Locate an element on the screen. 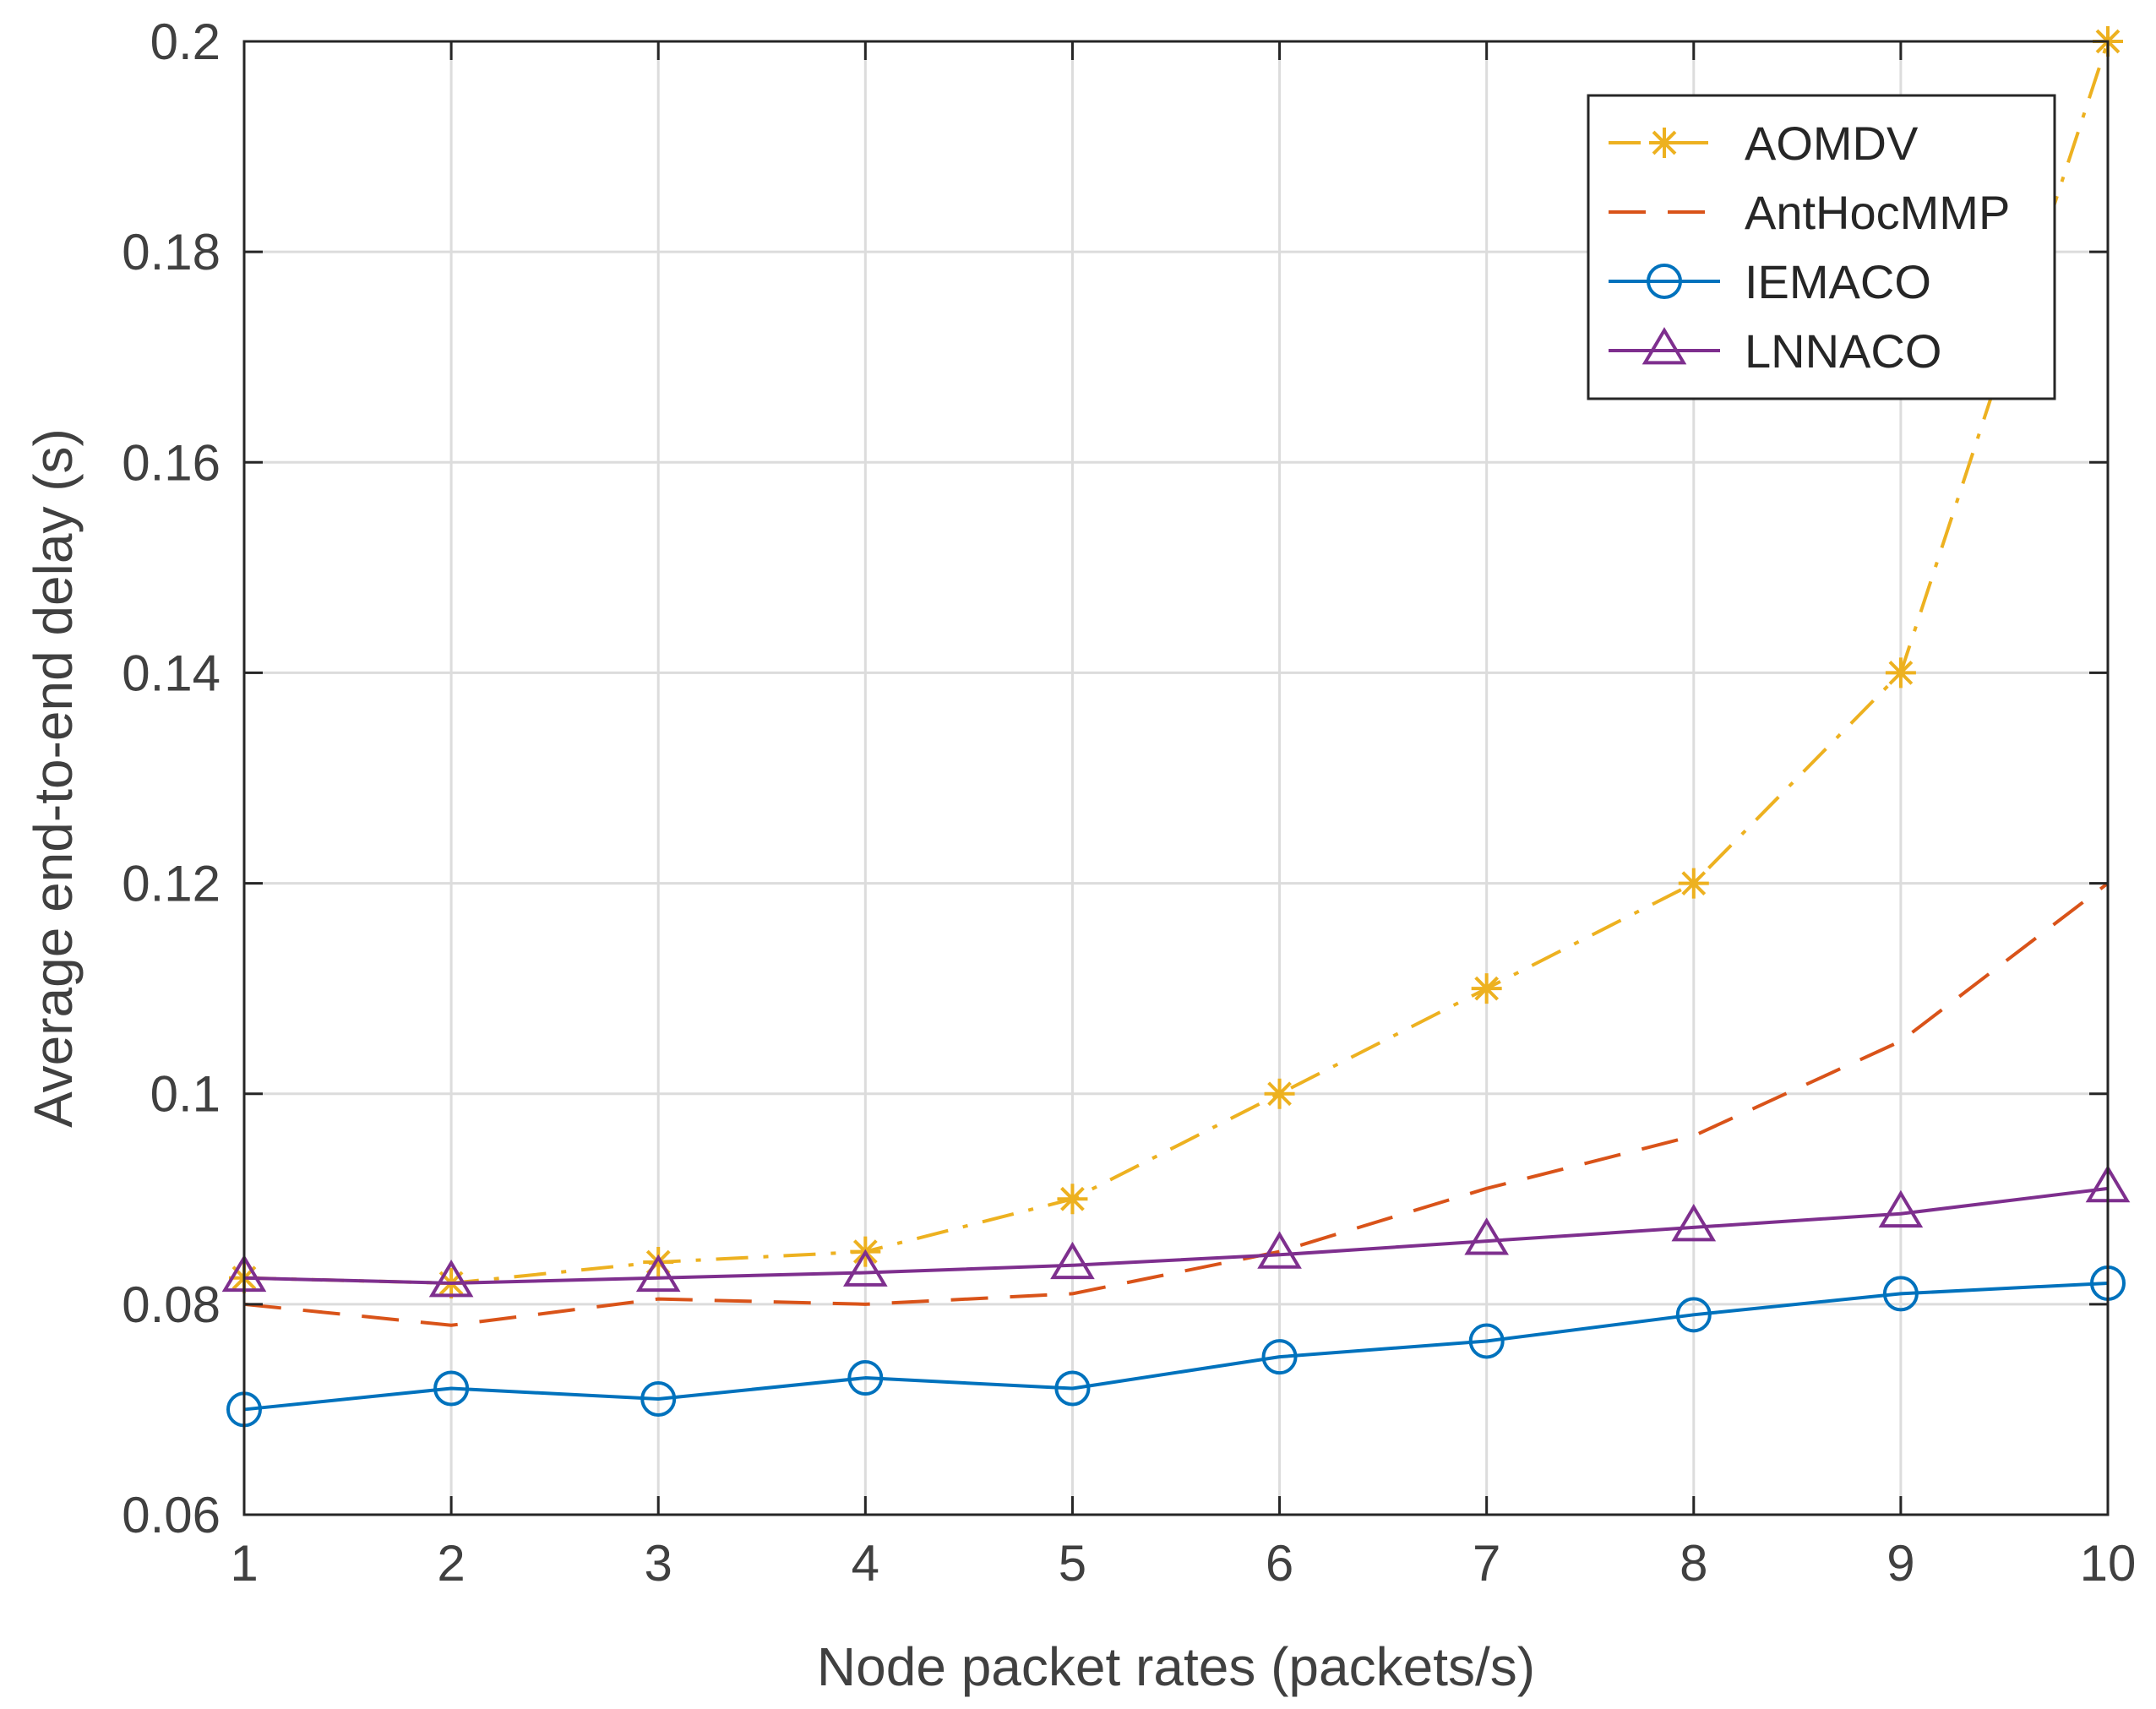  x-tick-label: 3 is located at coordinates (658, 1563).